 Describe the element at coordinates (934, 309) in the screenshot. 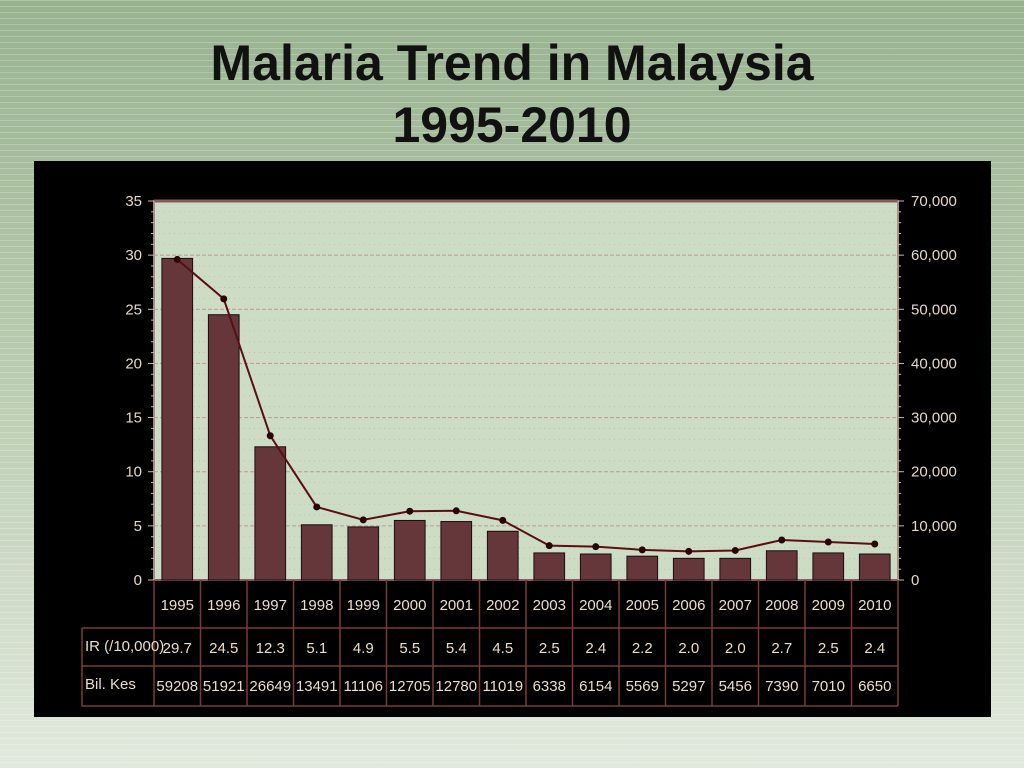

I see `right-axis-tick-label: 50,000` at that location.